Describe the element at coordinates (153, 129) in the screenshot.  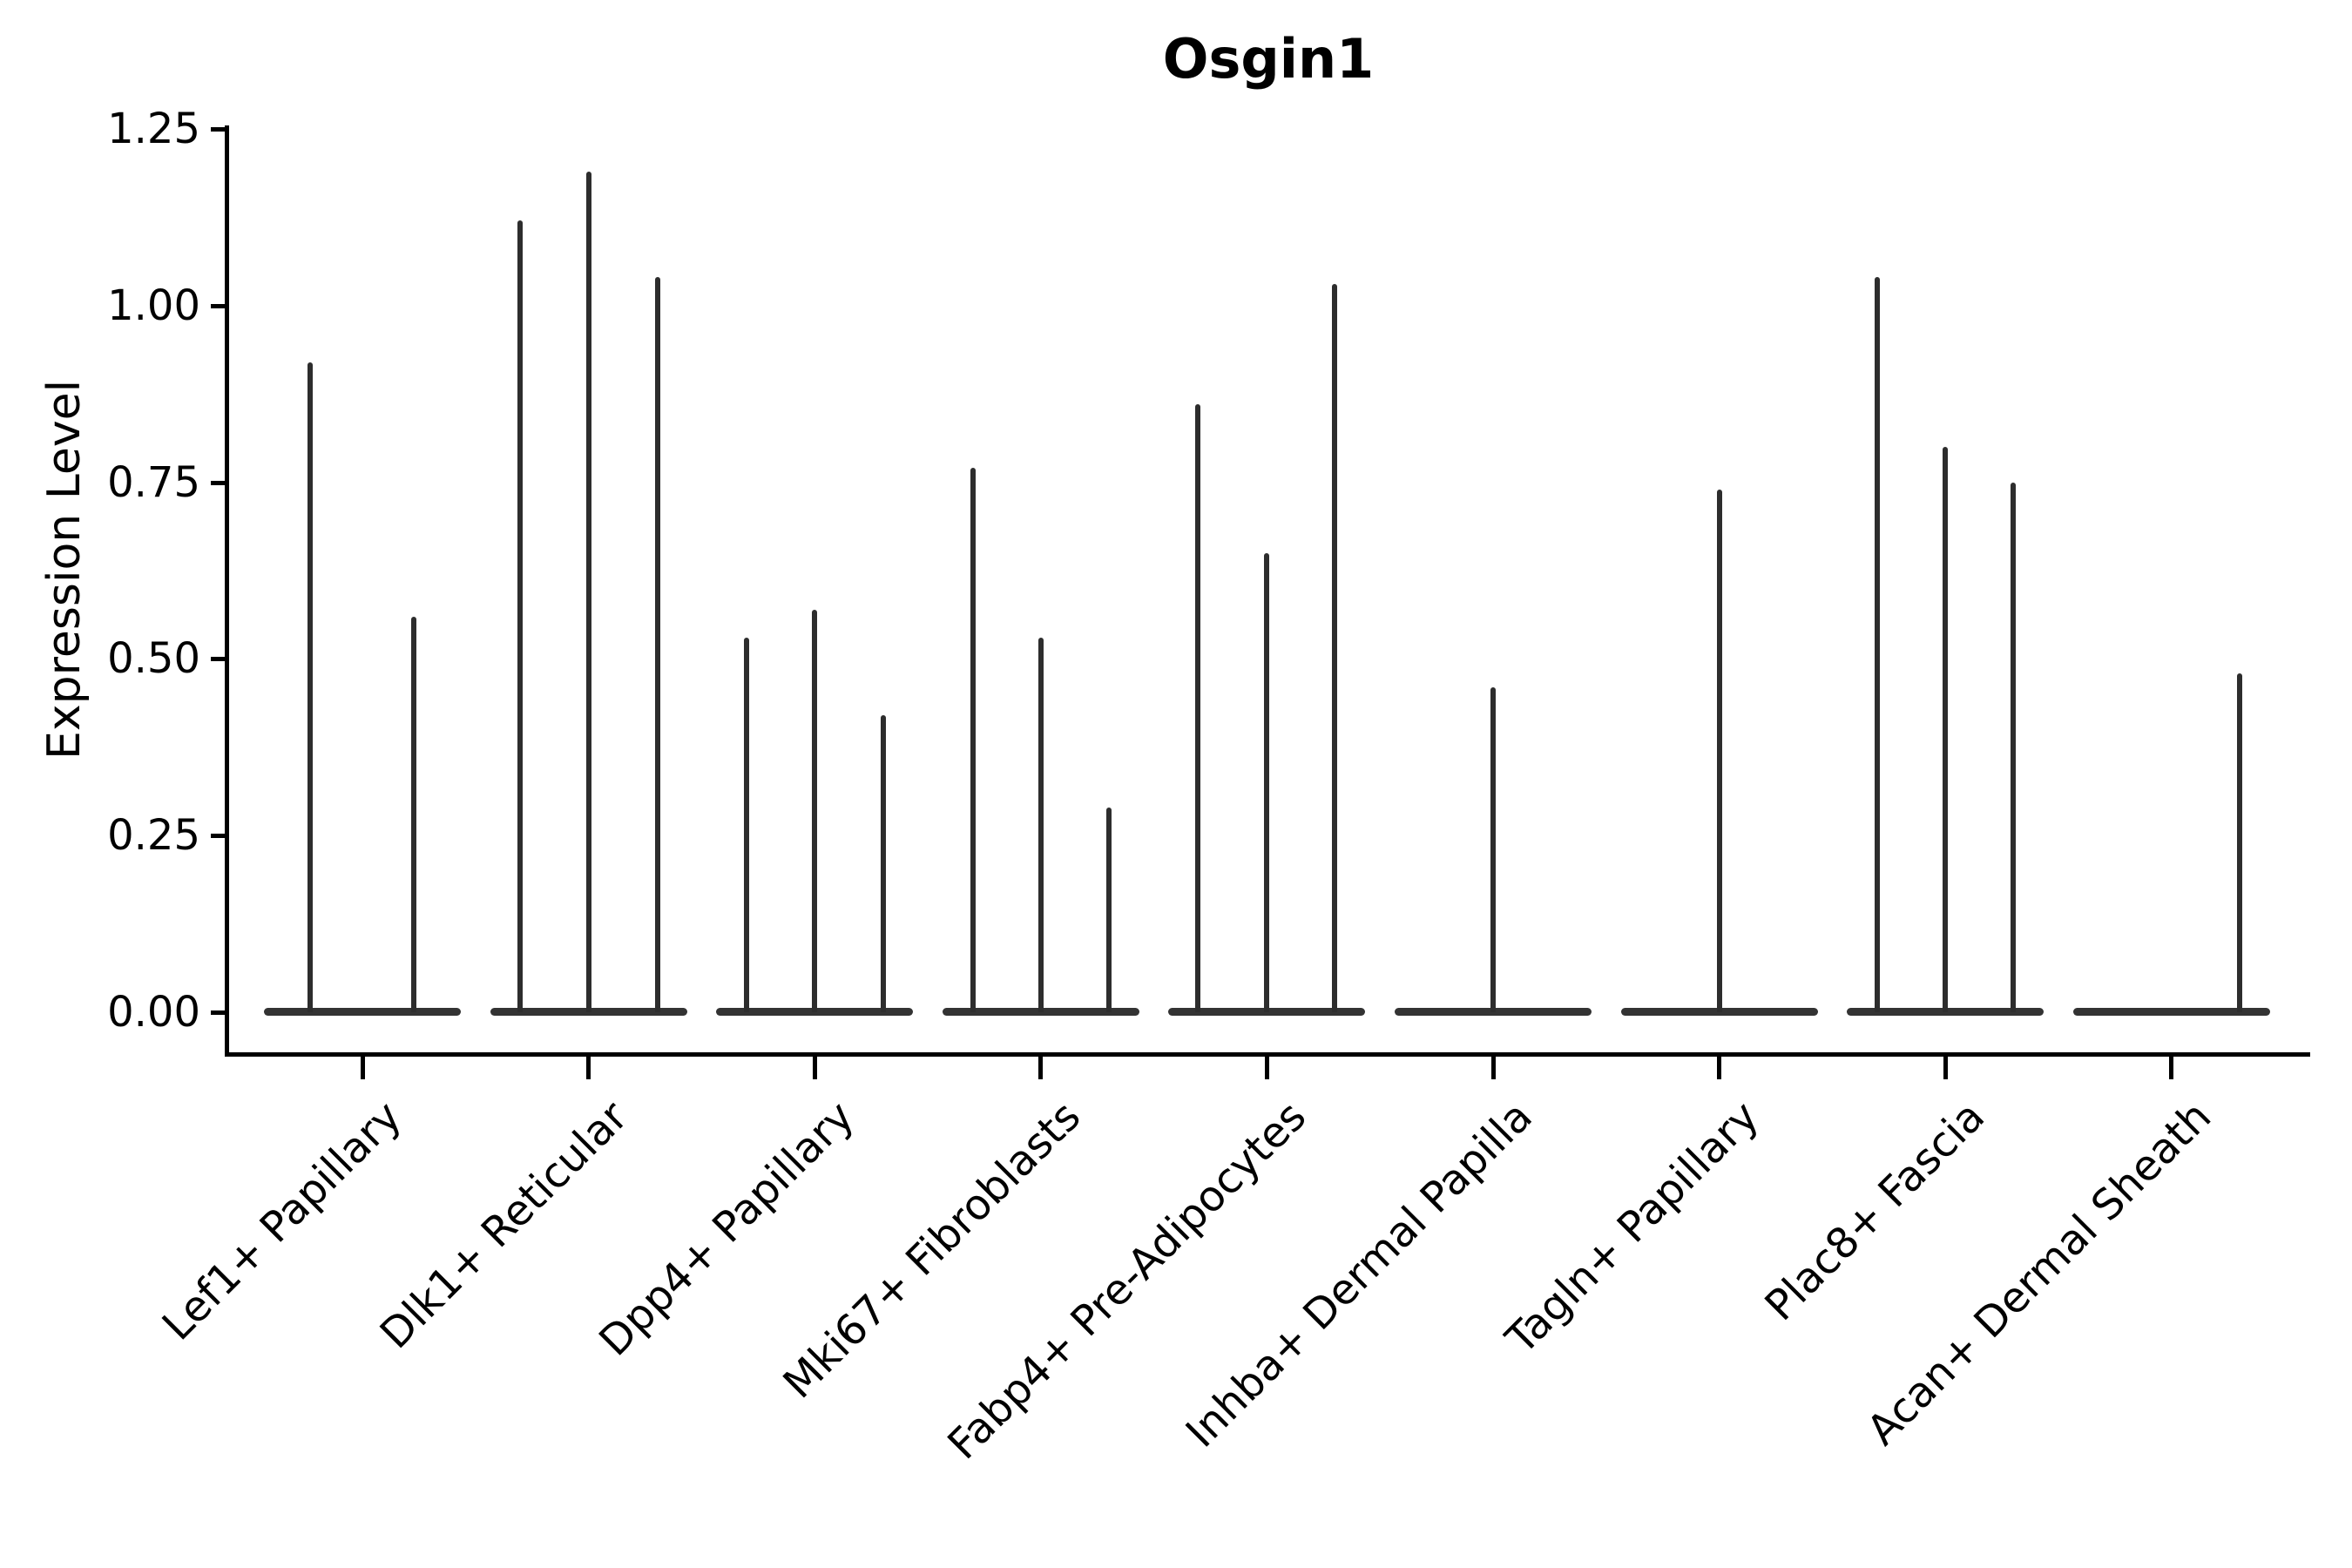
I see `y-tick-label: 1.25` at that location.